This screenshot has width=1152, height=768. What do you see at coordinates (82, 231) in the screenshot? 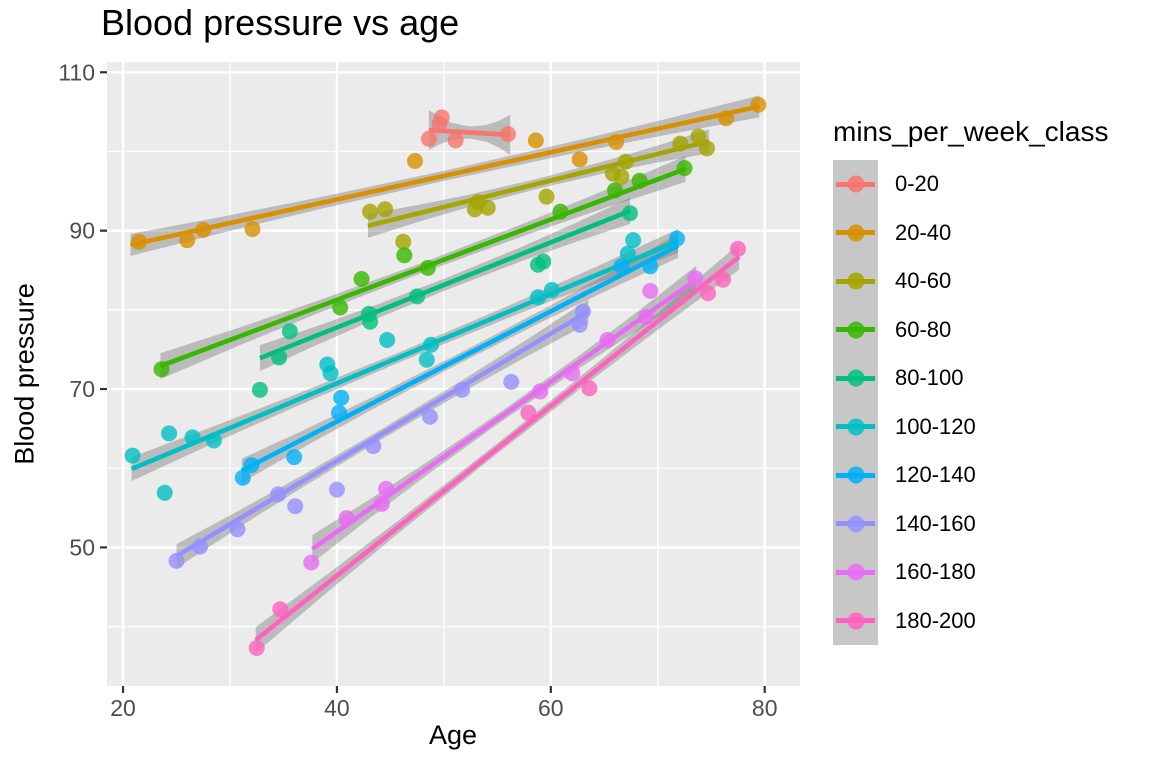
I see `y-tick-label: 90` at bounding box center [82, 231].